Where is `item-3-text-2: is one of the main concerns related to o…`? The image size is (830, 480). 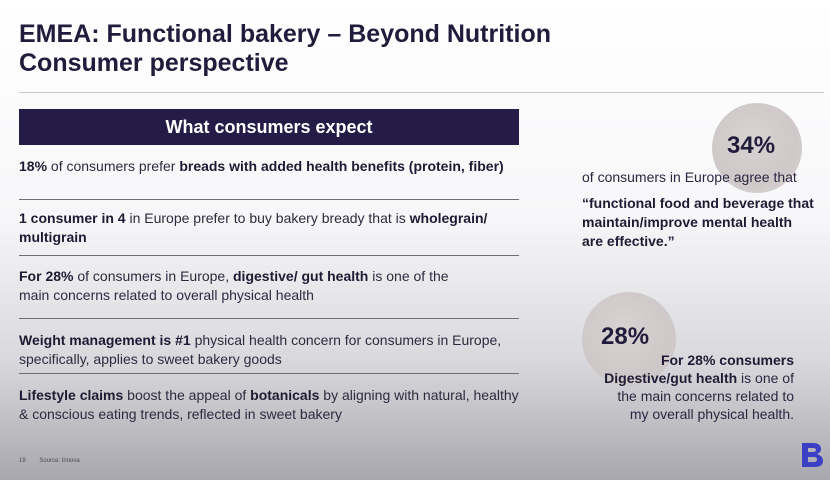
item-3-text-2: is one of the main concerns related to o… is located at coordinates (234, 285).